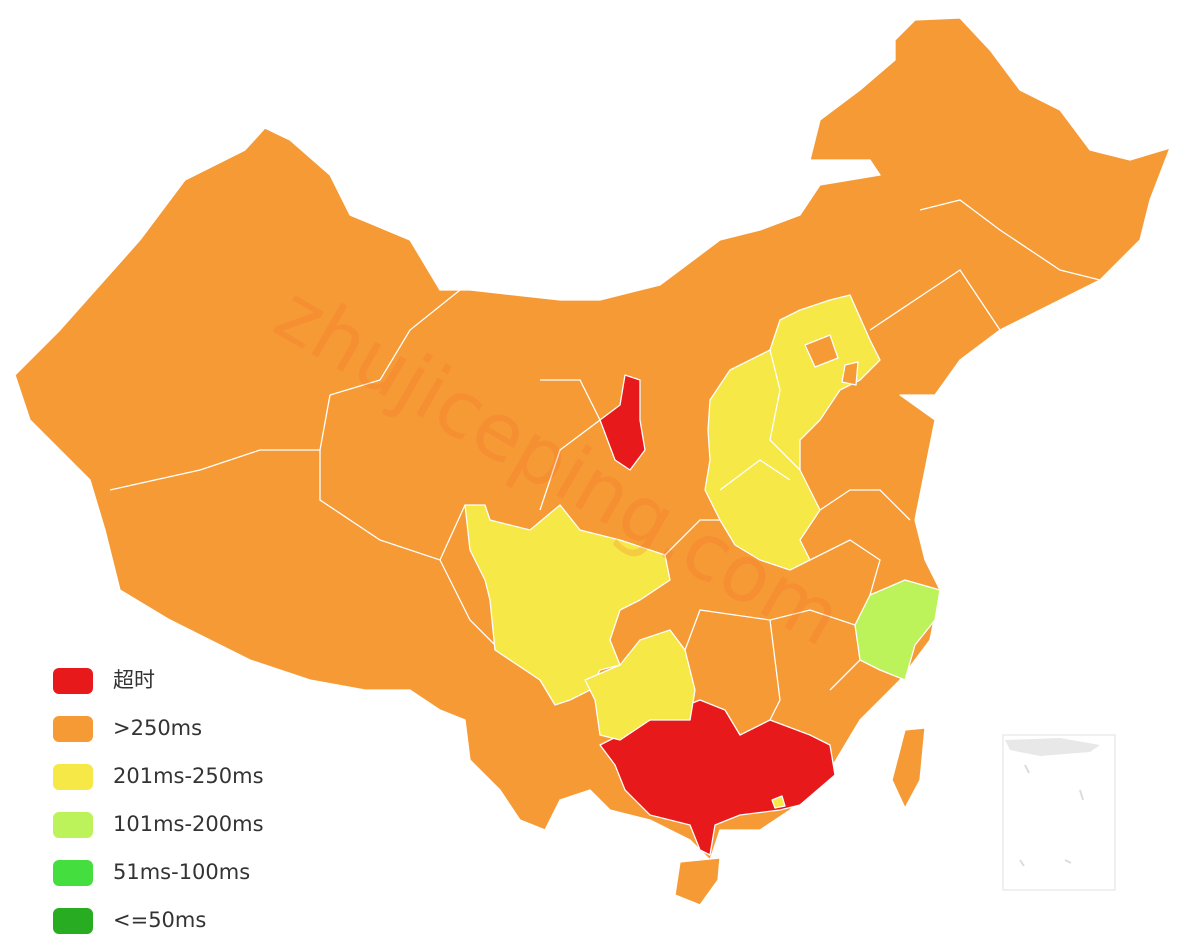  What do you see at coordinates (821, 351) in the screenshot?
I see `region-beijing` at bounding box center [821, 351].